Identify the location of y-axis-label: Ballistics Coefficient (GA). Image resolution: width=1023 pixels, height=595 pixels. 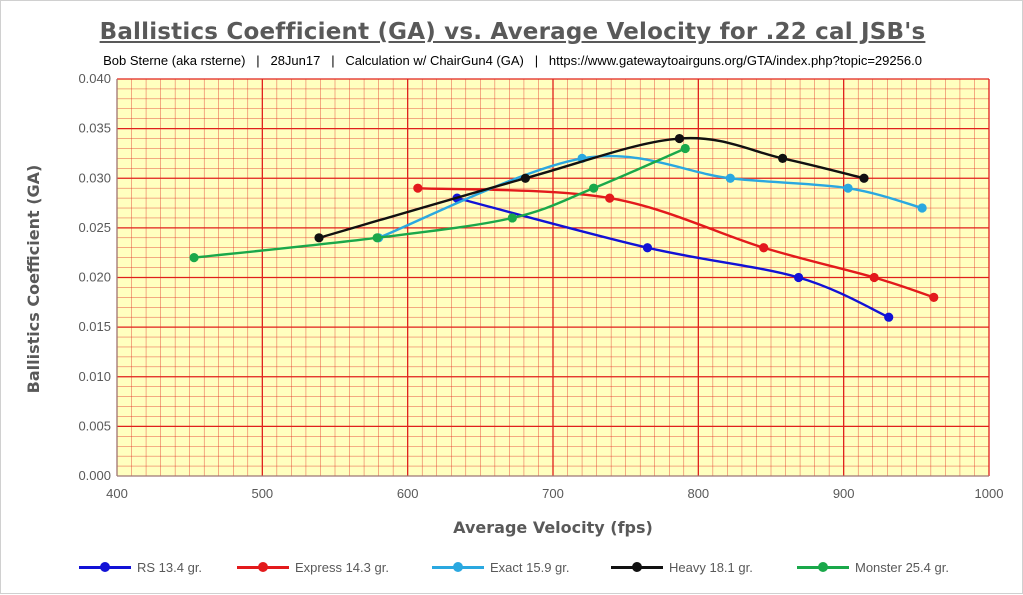
(33, 279).